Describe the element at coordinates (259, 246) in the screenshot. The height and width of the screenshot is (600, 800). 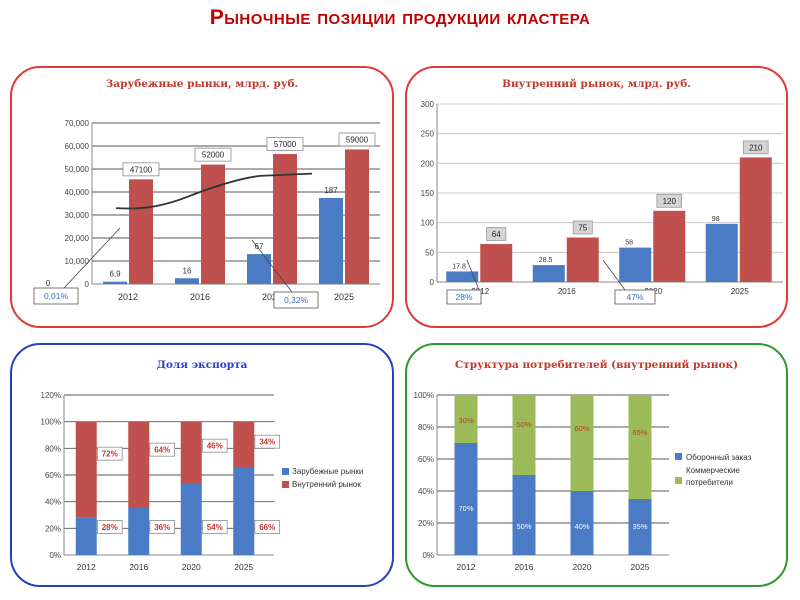
I see `data-label: 67` at that location.